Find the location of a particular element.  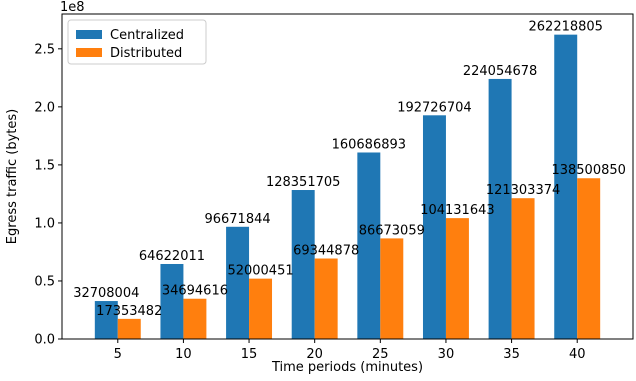

data-label-distributed-35: 121303374 is located at coordinates (523, 190).